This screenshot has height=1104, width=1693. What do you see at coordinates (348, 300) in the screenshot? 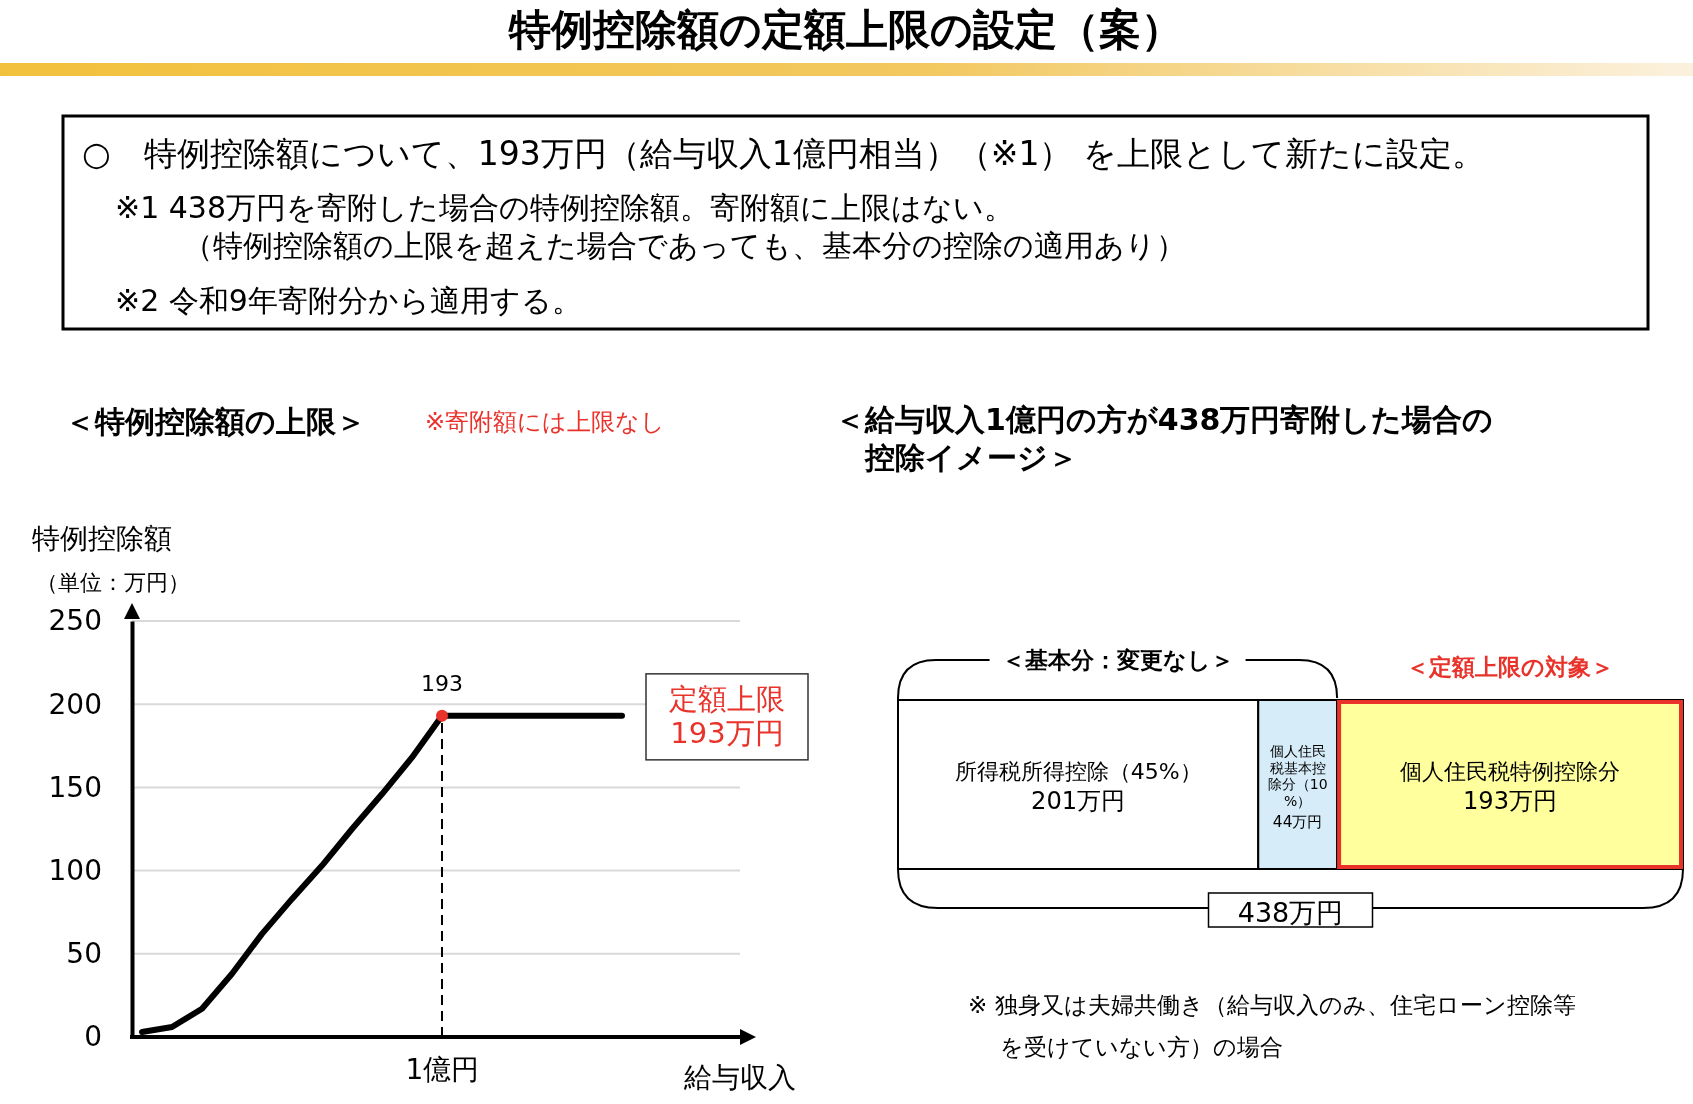
I see `text: ※2 令和9年寄附分から適用する。` at bounding box center [348, 300].